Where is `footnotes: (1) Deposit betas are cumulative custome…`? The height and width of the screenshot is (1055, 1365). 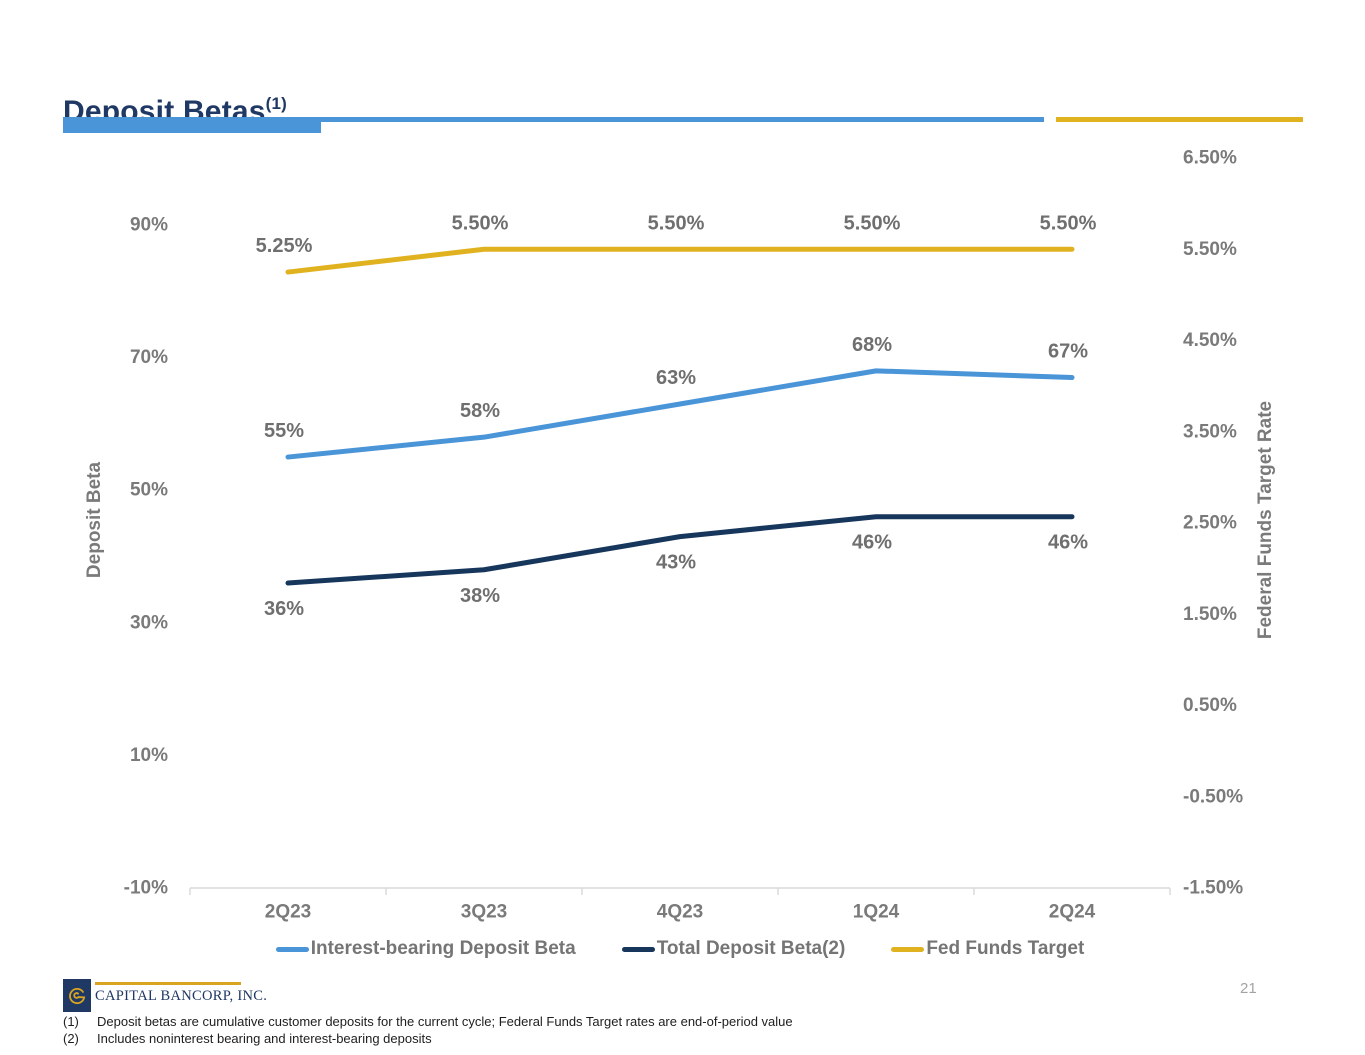
footnotes: (1) Deposit betas are cumulative custome… is located at coordinates (428, 1030).